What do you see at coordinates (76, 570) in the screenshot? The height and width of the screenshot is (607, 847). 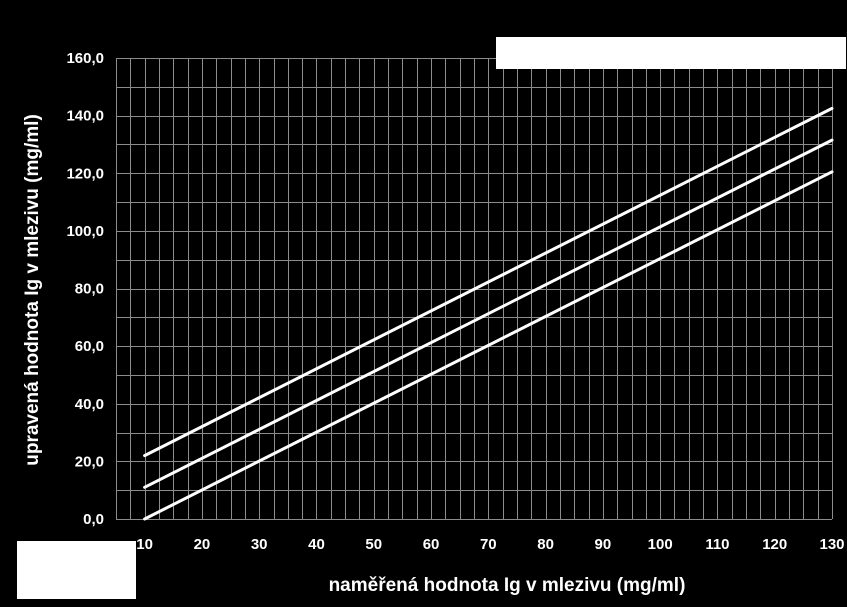 I see `white-box-bottom-left` at bounding box center [76, 570].